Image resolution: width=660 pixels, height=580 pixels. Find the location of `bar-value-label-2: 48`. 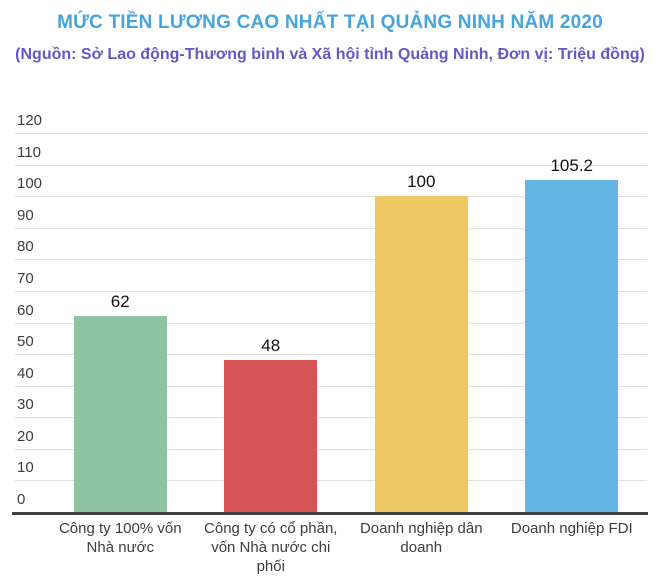

bar-value-label-2: 48 is located at coordinates (271, 346).